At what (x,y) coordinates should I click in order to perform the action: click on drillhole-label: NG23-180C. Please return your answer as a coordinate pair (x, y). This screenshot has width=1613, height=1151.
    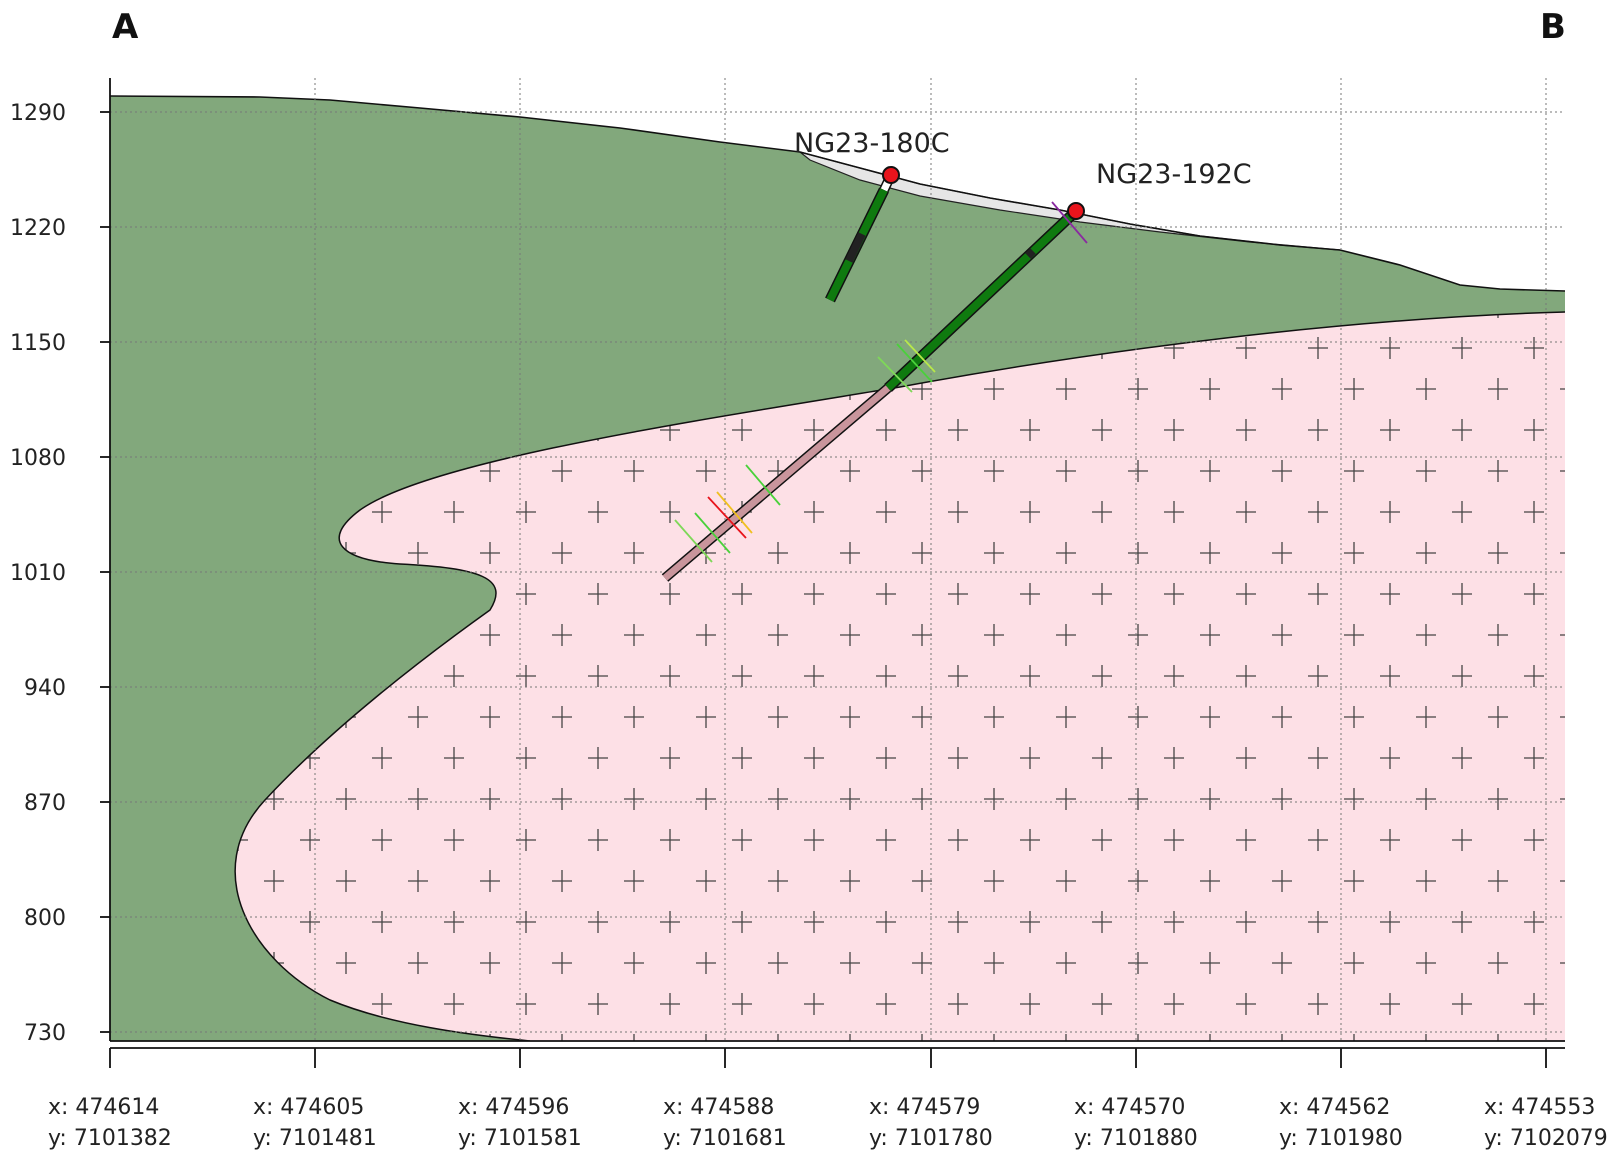
    Looking at the image, I should click on (872, 143).